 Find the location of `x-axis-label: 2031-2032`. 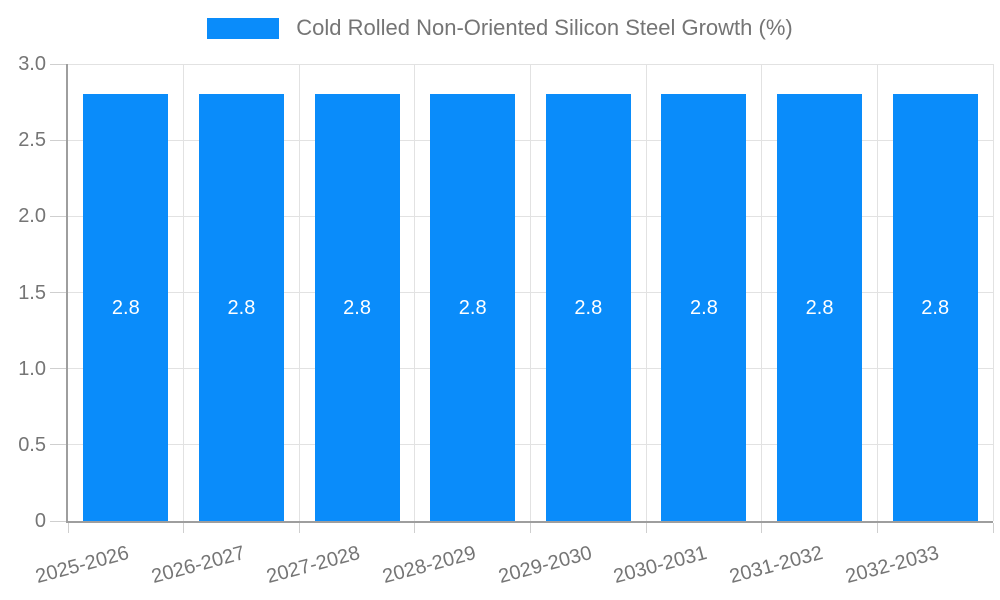

x-axis-label: 2031-2032 is located at coordinates (776, 565).